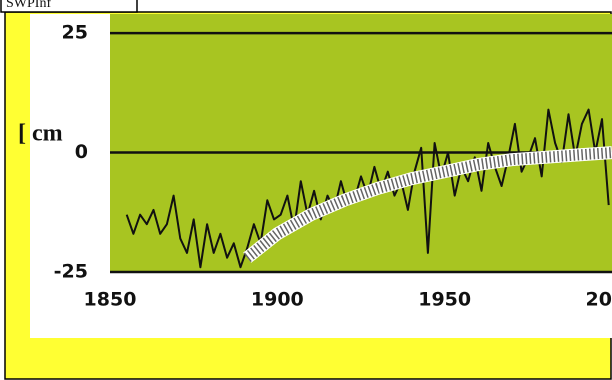  I want to click on tab-label: SWPInf, so click(28, 5).